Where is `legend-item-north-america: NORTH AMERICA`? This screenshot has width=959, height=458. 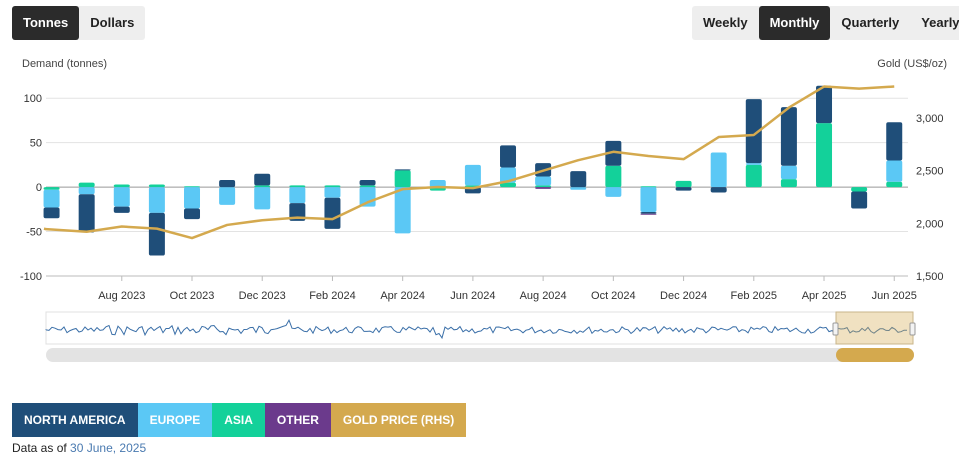
legend-item-north-america: NORTH AMERICA is located at coordinates (75, 420).